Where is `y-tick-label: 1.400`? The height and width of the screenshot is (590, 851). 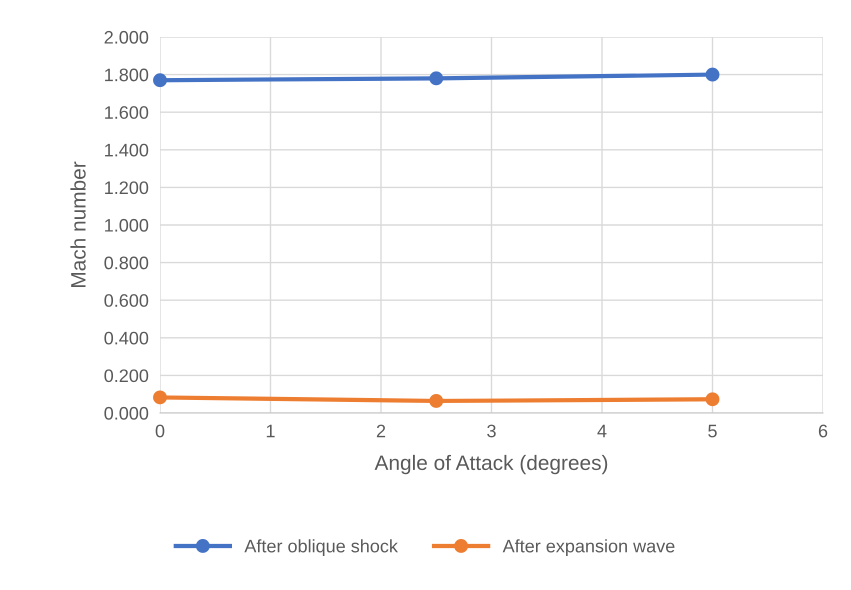 y-tick-label: 1.400 is located at coordinates (126, 150).